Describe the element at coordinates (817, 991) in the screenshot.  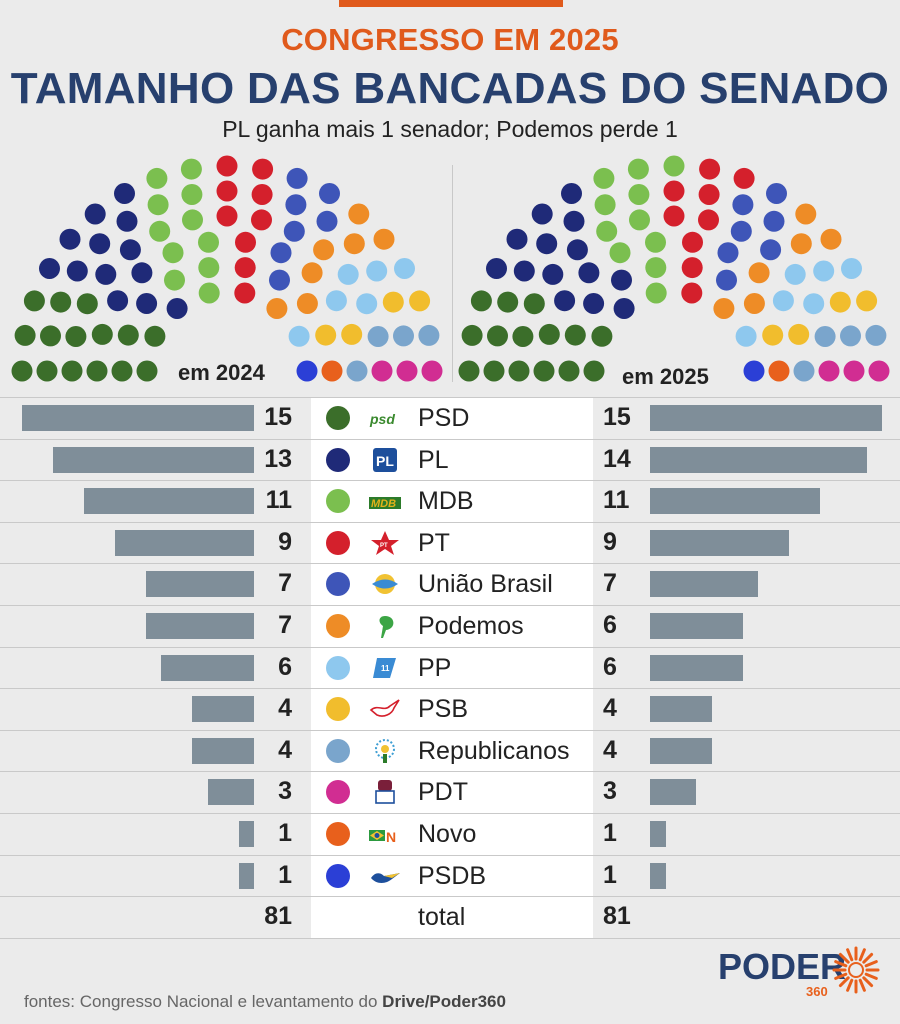
I see `brand-number: 360` at that location.